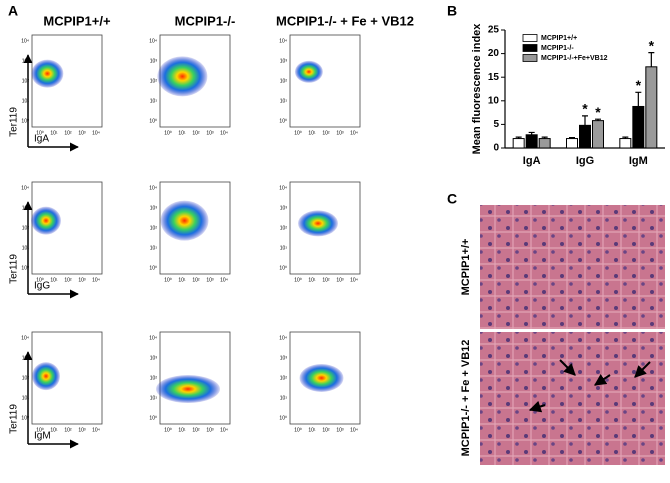  Describe the element at coordinates (452, 199) in the screenshot. I see `panel-label: C` at that location.